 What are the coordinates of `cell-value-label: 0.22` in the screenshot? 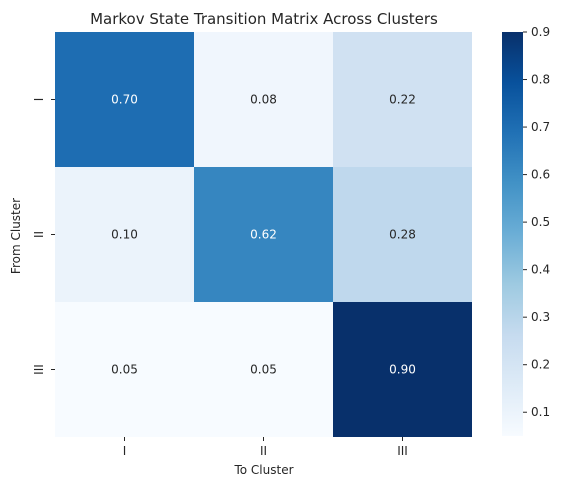 It's located at (402, 100).